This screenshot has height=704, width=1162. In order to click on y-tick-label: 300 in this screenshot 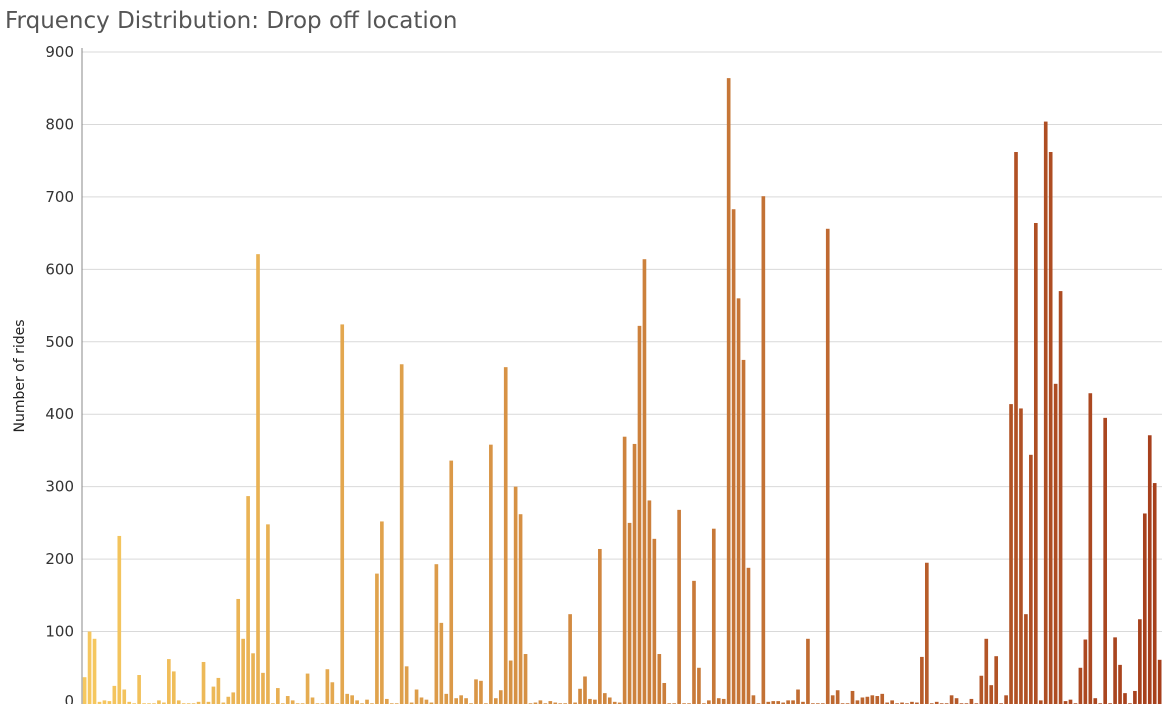, I will do `click(59, 487)`.